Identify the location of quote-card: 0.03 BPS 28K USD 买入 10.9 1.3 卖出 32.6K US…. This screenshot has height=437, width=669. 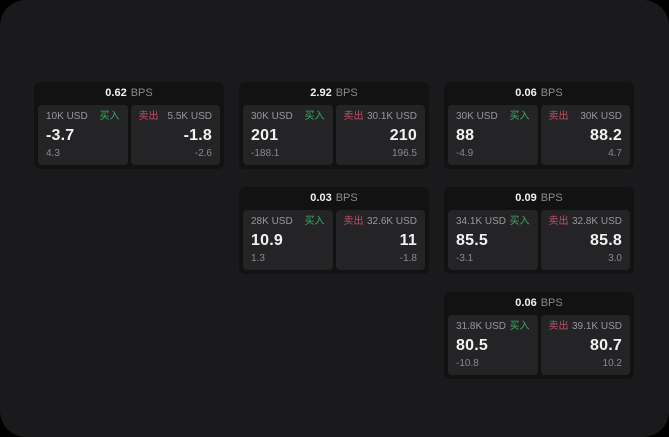
(334, 230).